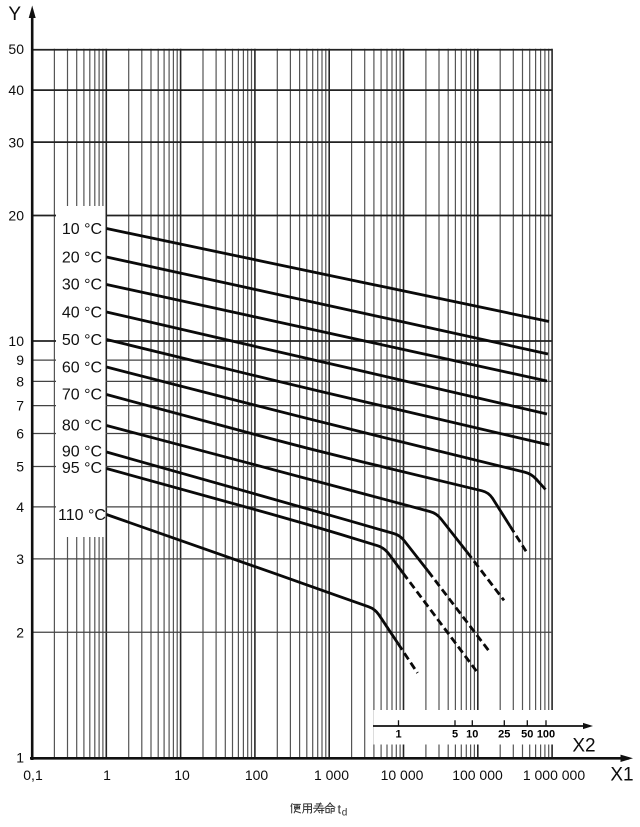  Describe the element at coordinates (16, 142) in the screenshot. I see `svg-text: 30` at that location.